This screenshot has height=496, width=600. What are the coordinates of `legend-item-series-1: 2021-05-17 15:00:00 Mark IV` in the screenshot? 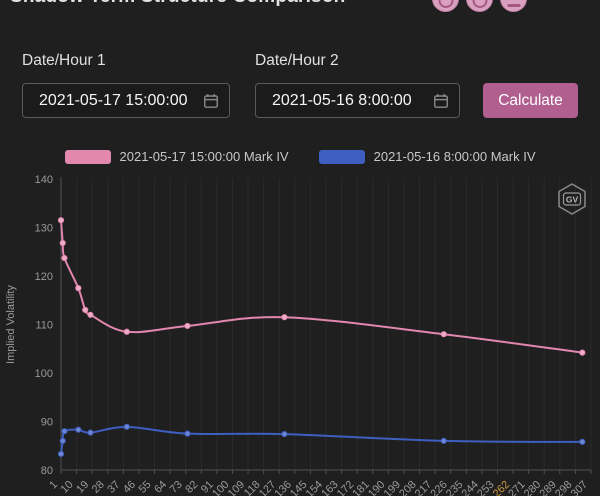 It's located at (176, 156).